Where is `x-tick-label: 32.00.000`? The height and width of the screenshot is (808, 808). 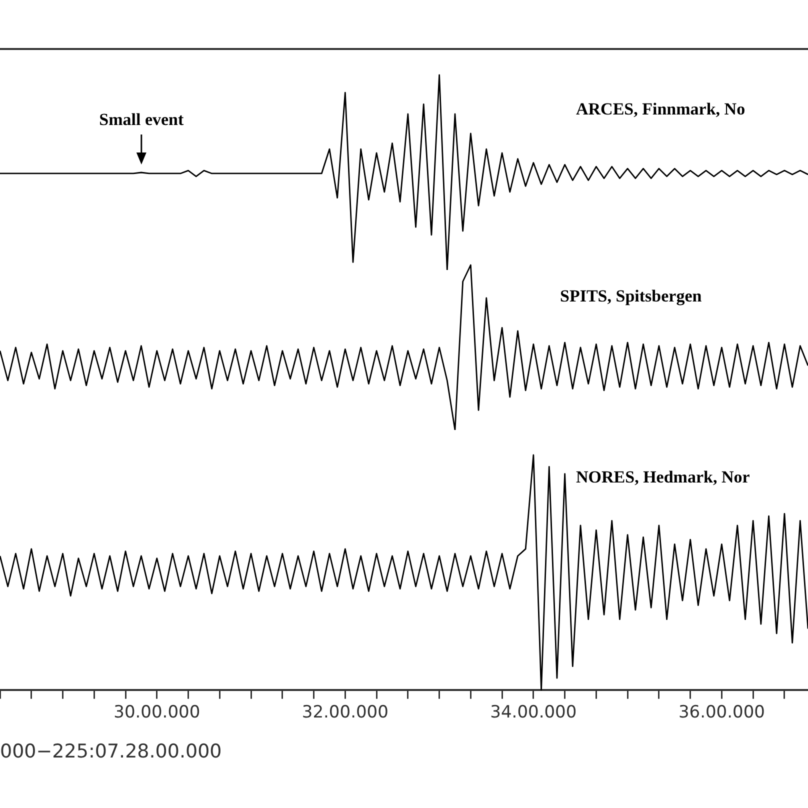
x-tick-label: 32.00.000 is located at coordinates (345, 712).